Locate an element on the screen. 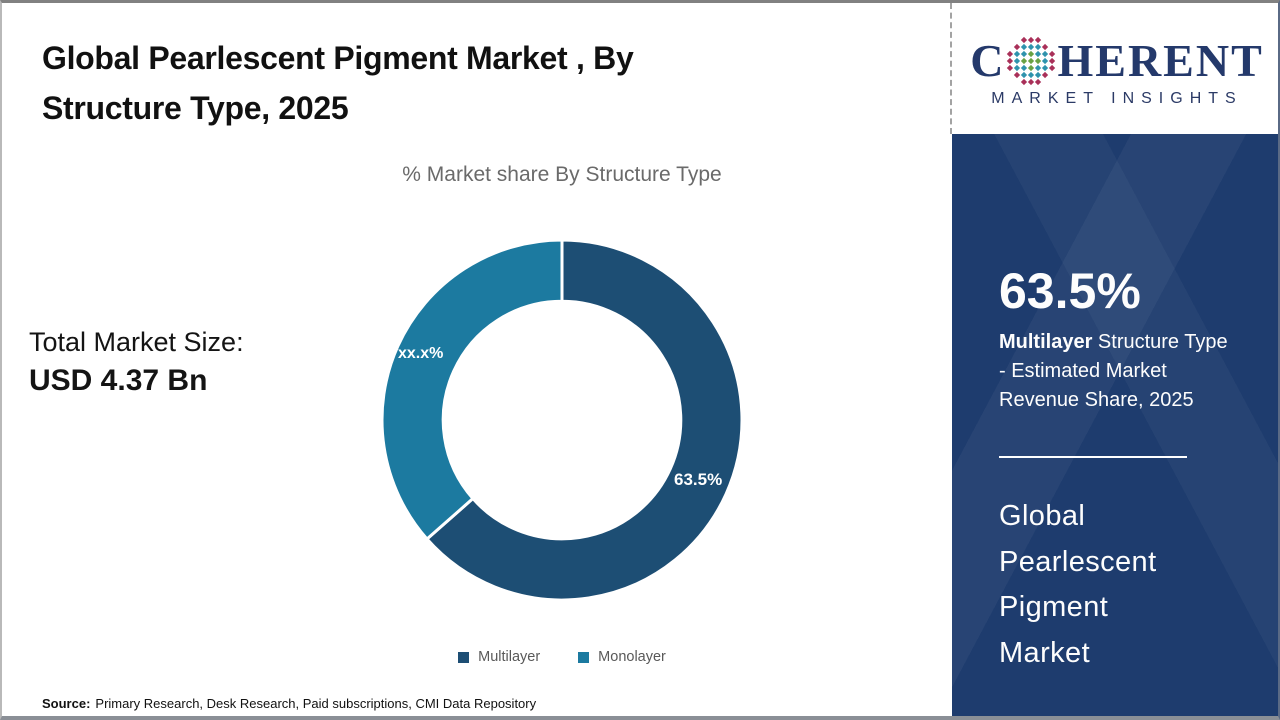 This screenshot has width=1280, height=720. market-name-line: Market is located at coordinates (1045, 652).